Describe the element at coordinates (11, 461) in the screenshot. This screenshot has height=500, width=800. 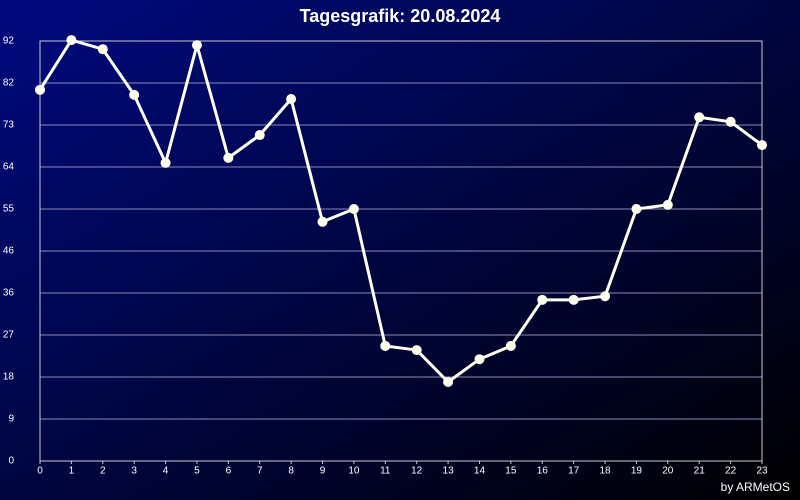
I see `y-tick-label: 0` at that location.